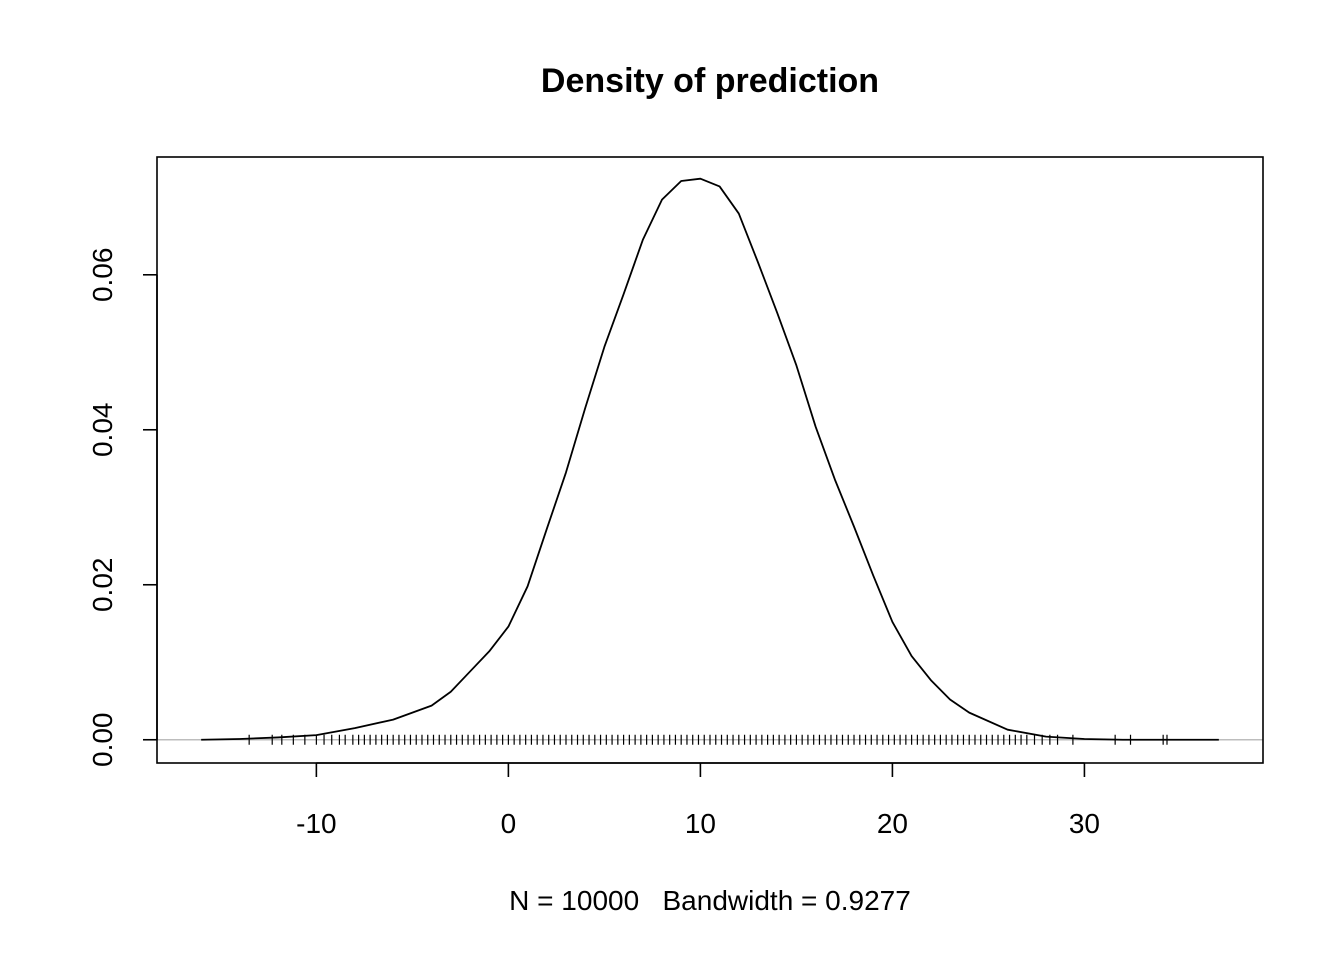  Describe the element at coordinates (1084, 823) in the screenshot. I see `x-tick-label: 30` at that location.